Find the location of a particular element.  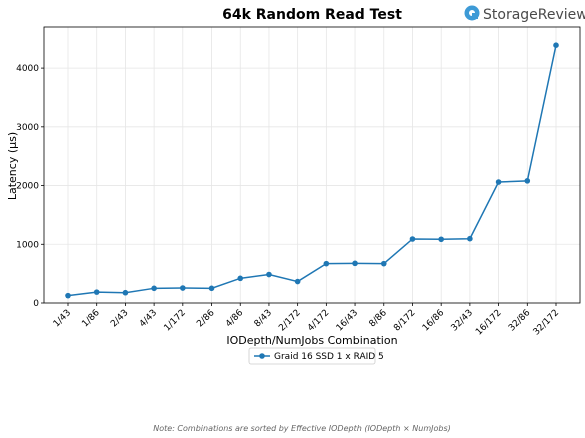

legend-box is located at coordinates (312, 356).